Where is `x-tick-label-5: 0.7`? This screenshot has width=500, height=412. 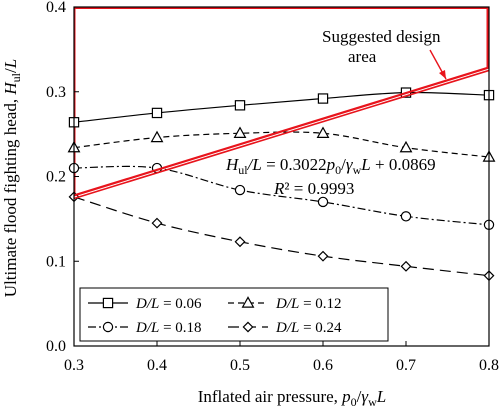 x-tick-label-5: 0.7 is located at coordinates (406, 365).